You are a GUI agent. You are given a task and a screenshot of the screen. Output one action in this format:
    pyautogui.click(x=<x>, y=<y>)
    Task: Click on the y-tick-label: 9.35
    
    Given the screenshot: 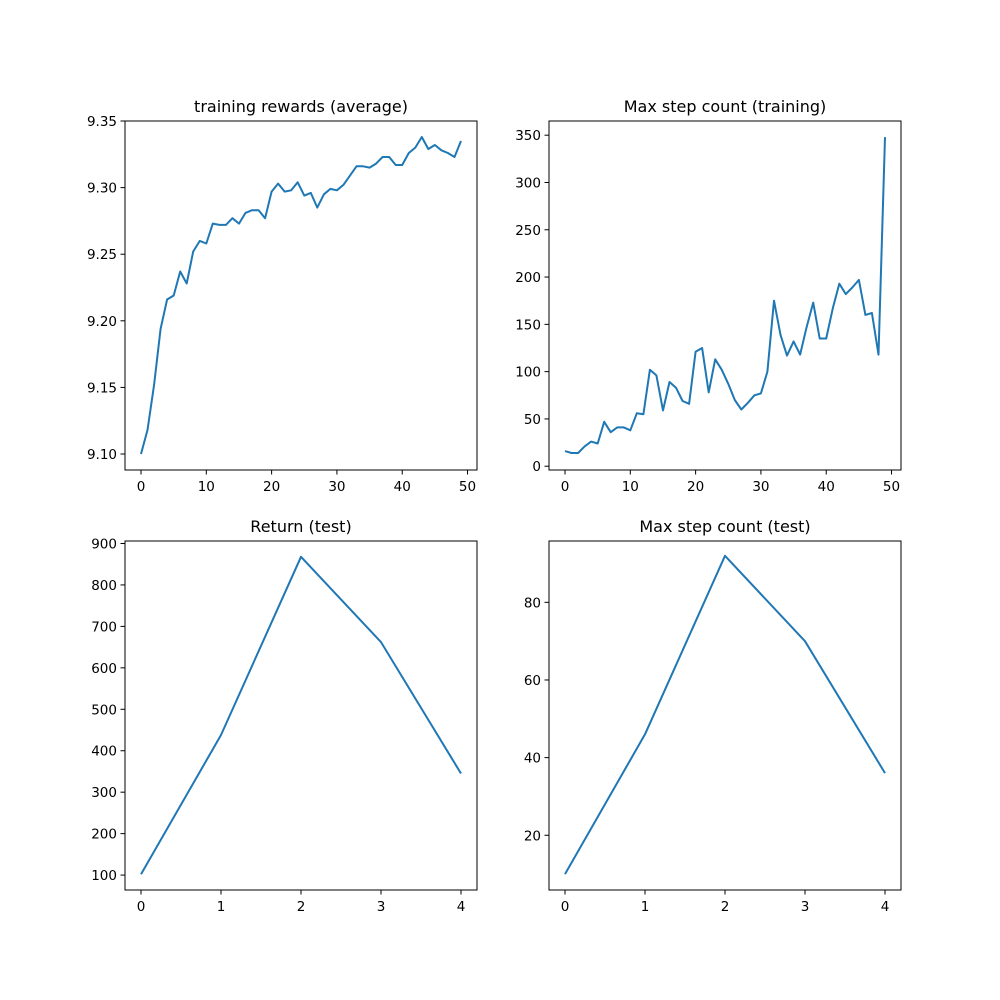 What is the action you would take?
    pyautogui.click(x=102, y=122)
    